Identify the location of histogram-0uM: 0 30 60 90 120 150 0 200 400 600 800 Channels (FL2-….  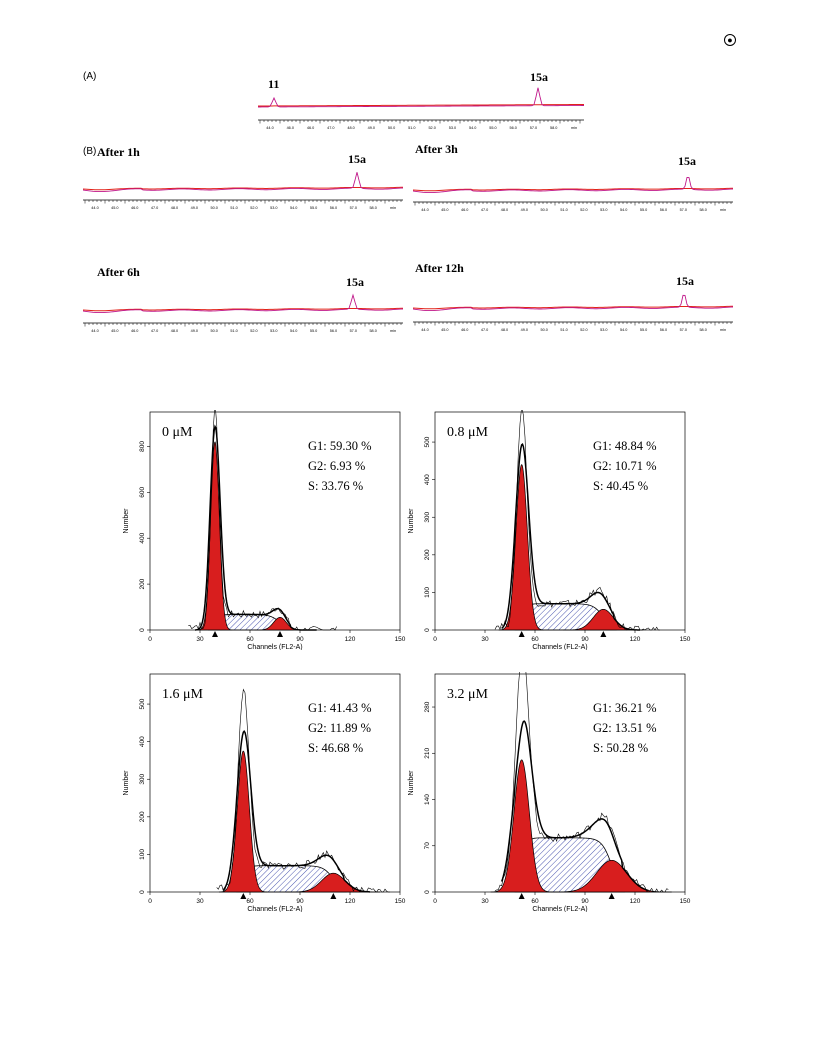
(265, 530).